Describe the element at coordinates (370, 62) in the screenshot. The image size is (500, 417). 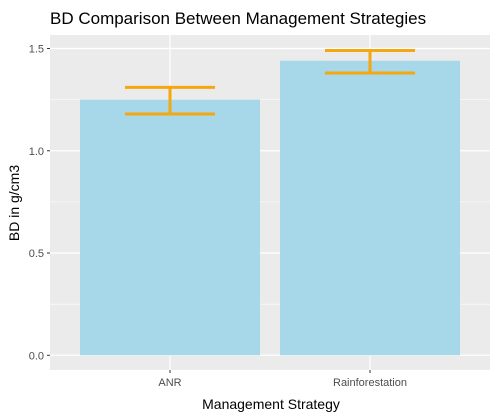
I see `error-bar-rainforestation` at that location.